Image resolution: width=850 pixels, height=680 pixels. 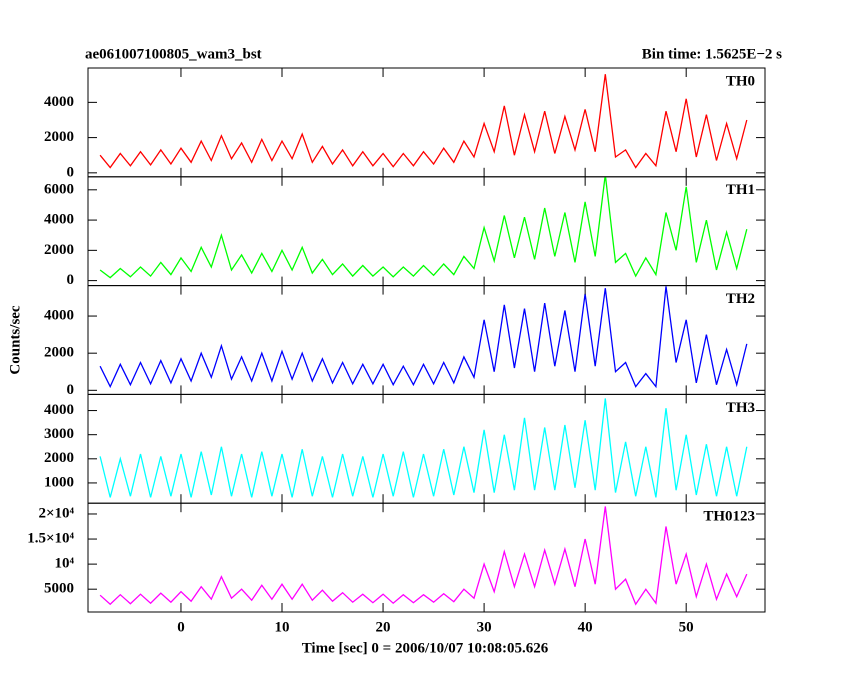 What do you see at coordinates (59, 589) in the screenshot?
I see `y-tick-label: 5000` at bounding box center [59, 589].